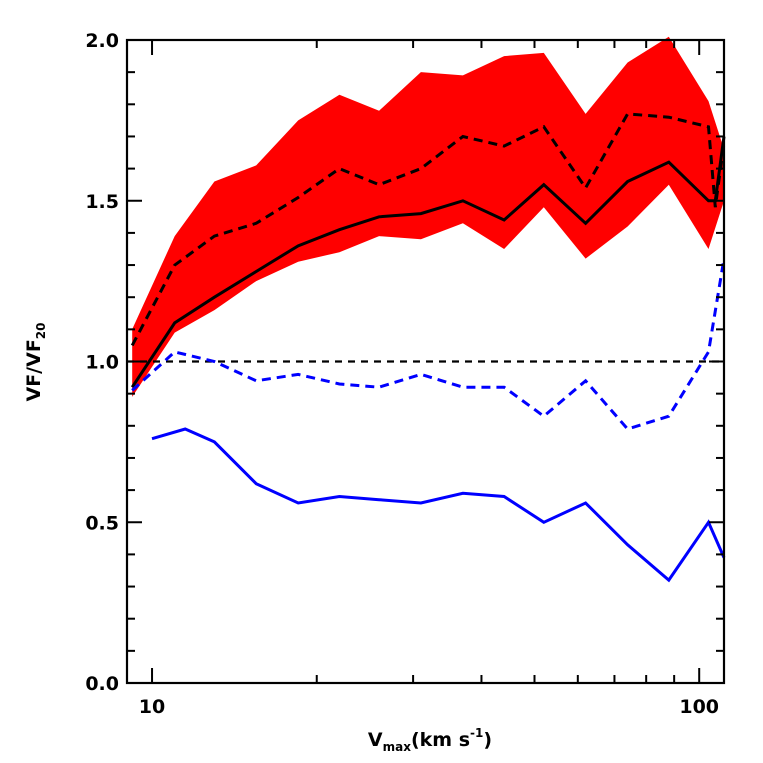  I want to click on y-tick-label: 0.0, so click(102, 684).